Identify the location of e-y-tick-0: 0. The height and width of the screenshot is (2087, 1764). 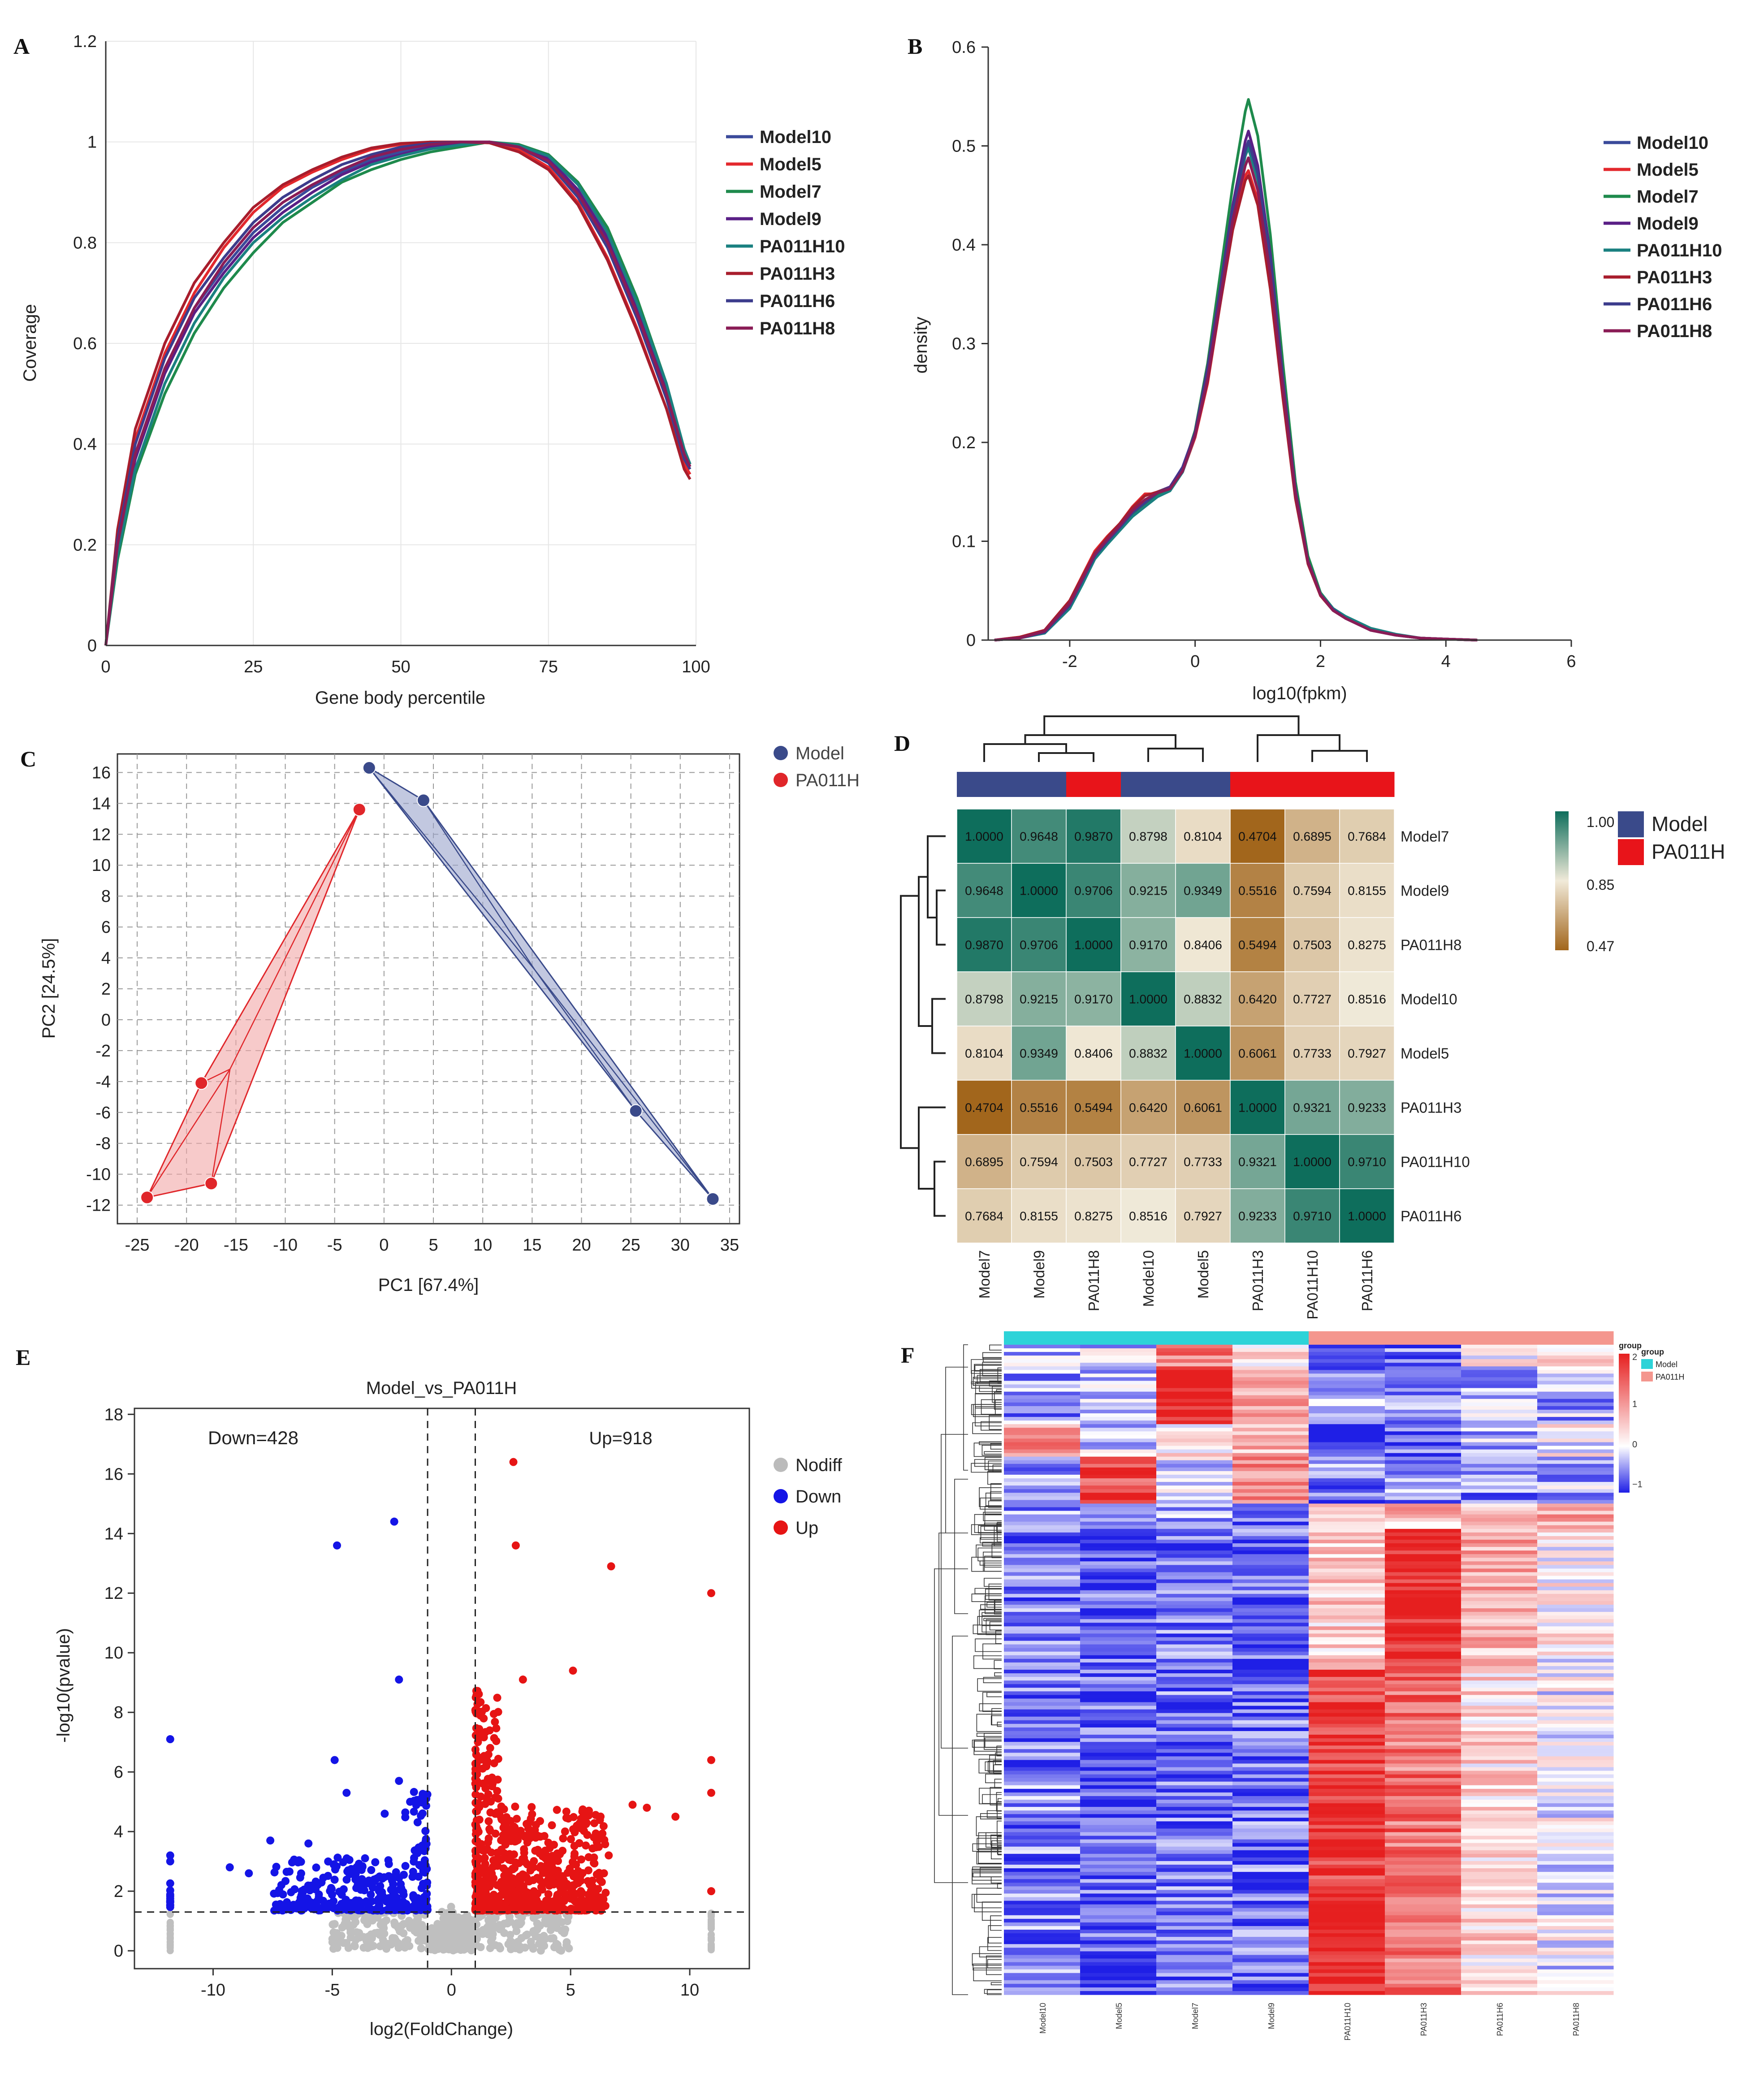
(118, 1951).